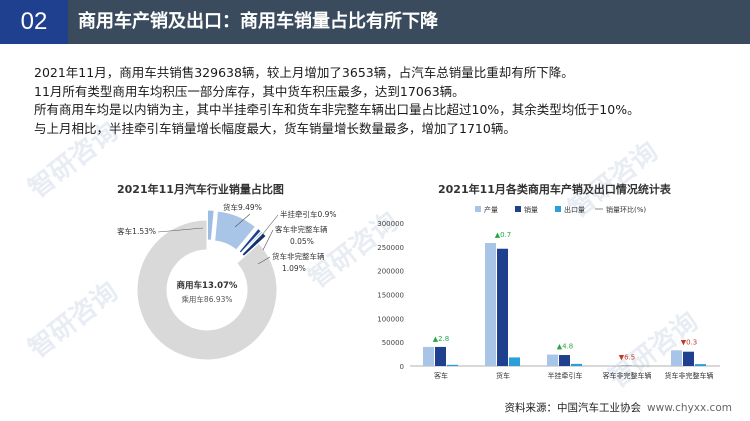 Image resolution: width=750 pixels, height=421 pixels. What do you see at coordinates (258, 21) in the screenshot?
I see `slide-title: 商用车产销及出口：商用车销量占比有所下降` at bounding box center [258, 21].